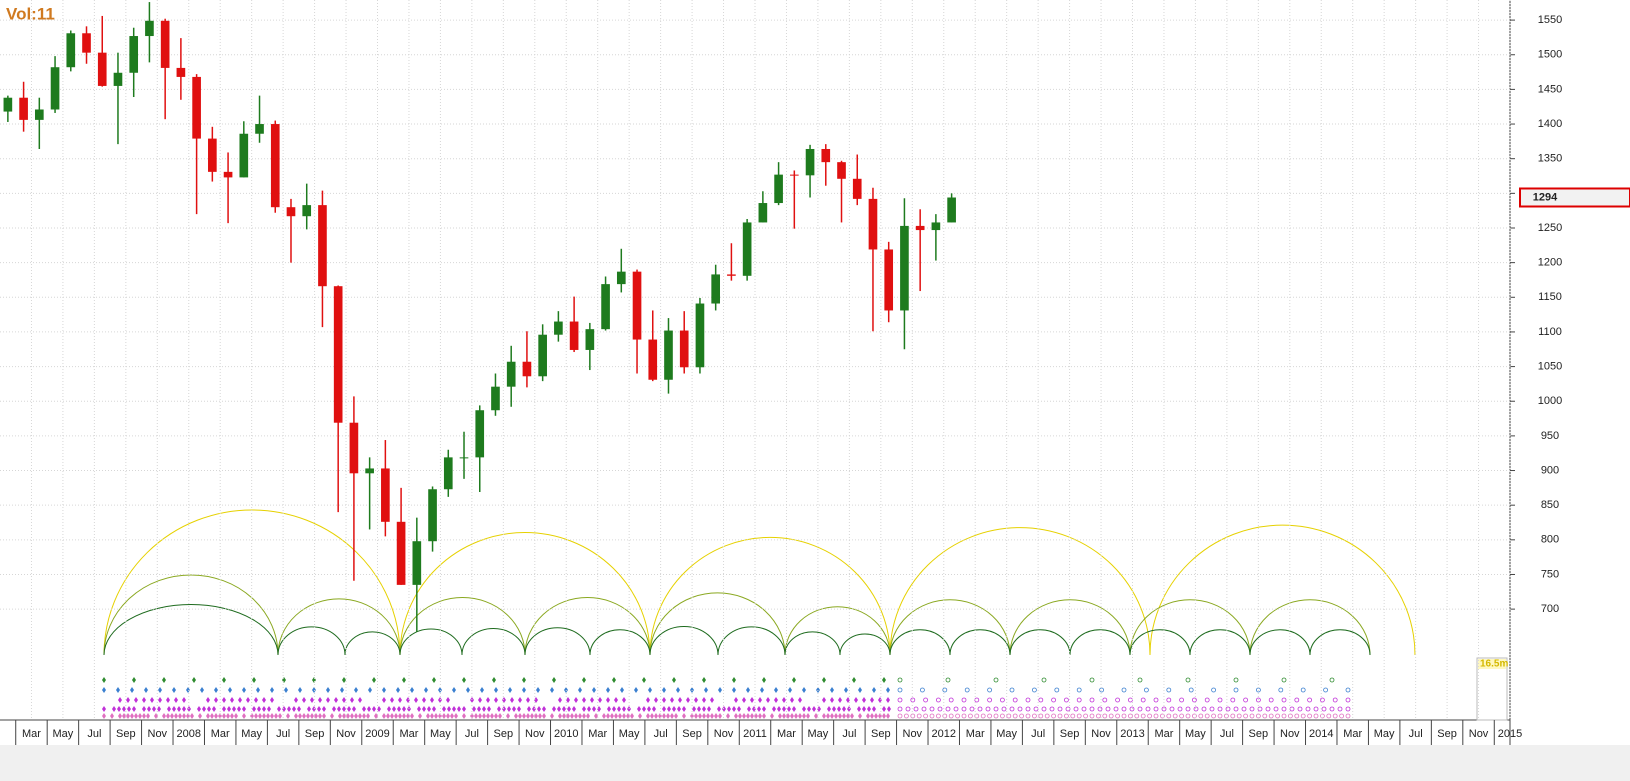  I want to click on x-tick-label: Mar, so click(597, 734).